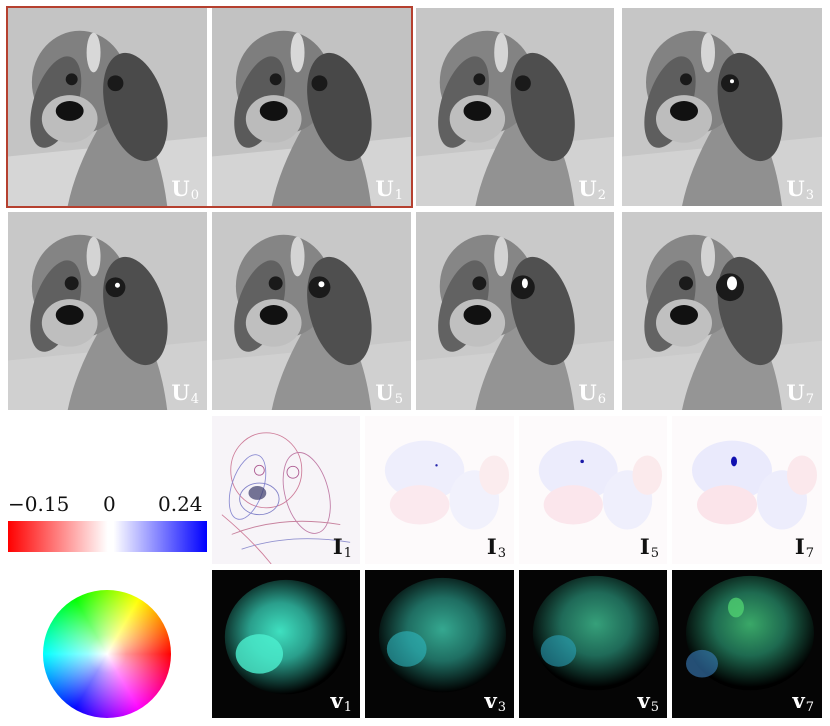 This screenshot has width=830, height=726. I want to click on image-v1: v1, so click(286, 644).